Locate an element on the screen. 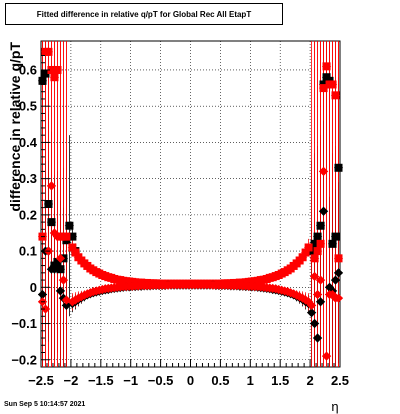  y-tick-label: 0 is located at coordinates (33, 287).